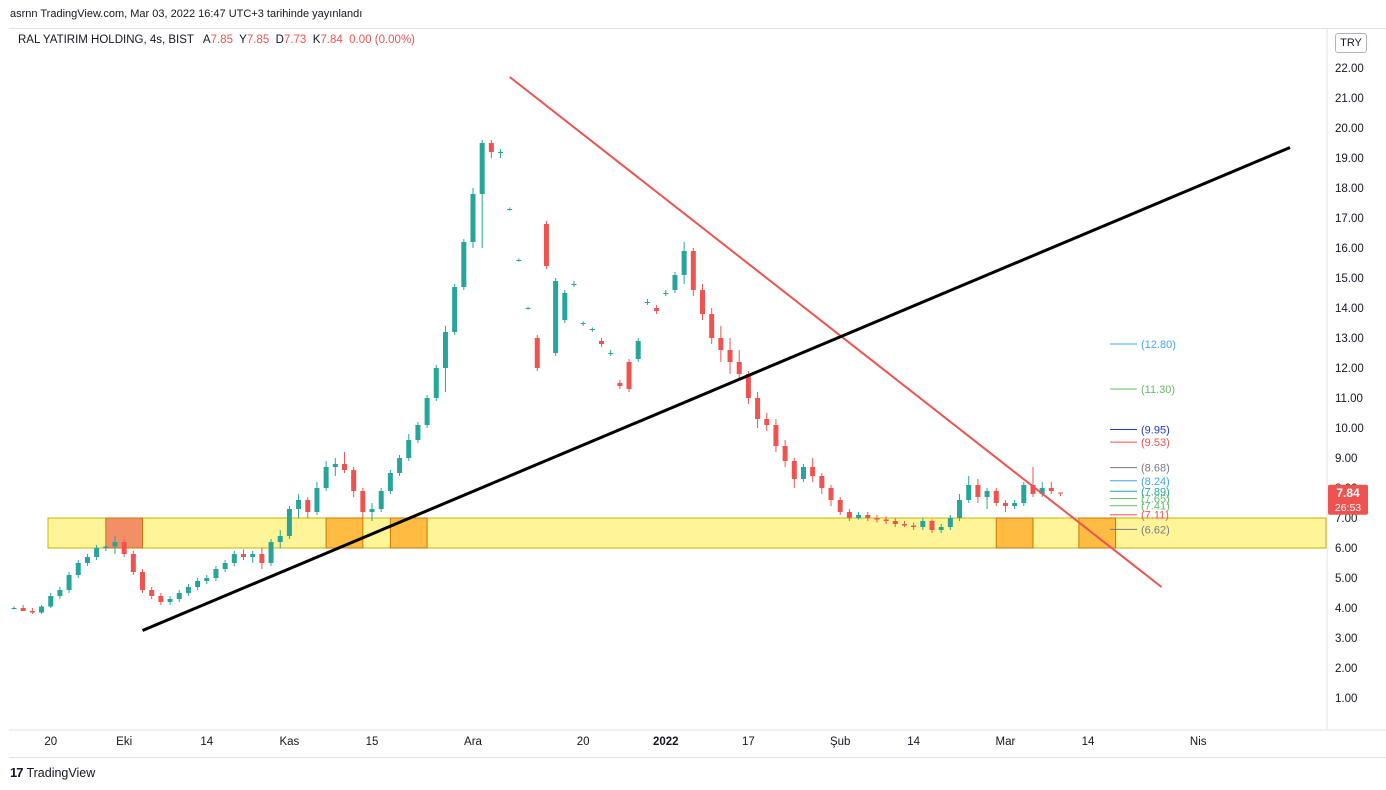 This screenshot has width=1386, height=790. Describe the element at coordinates (1351, 43) in the screenshot. I see `currency-button: TRY` at that location.